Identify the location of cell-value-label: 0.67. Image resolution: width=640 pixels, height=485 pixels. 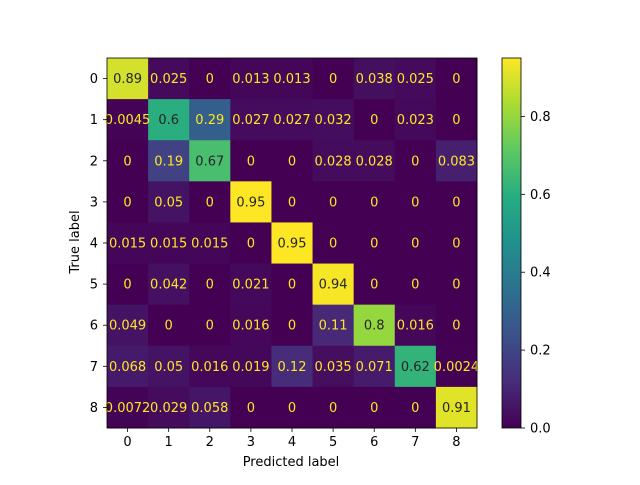
(209, 161).